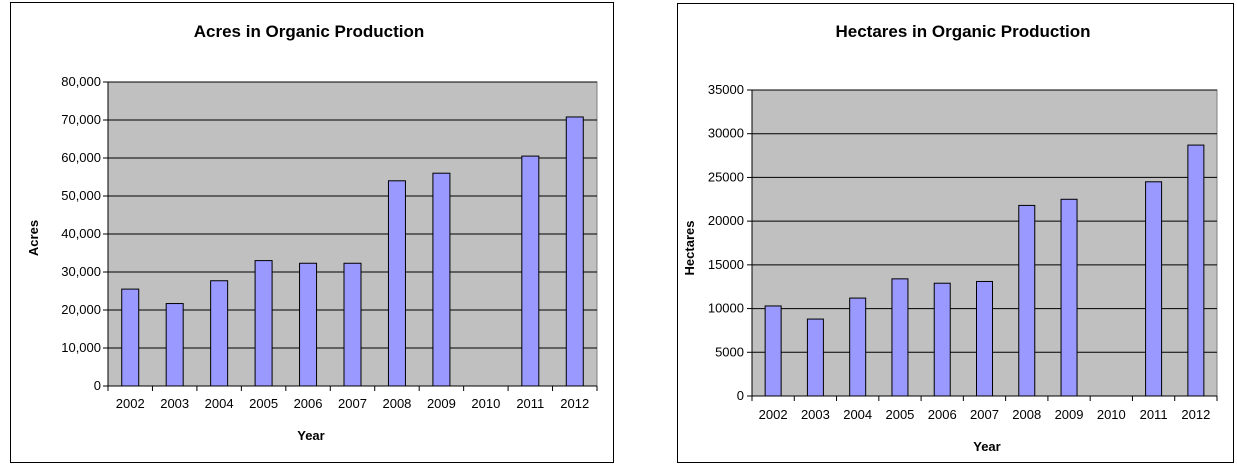 The image size is (1237, 464). Describe the element at coordinates (726, 133) in the screenshot. I see `y-tick-label: 30000` at that location.